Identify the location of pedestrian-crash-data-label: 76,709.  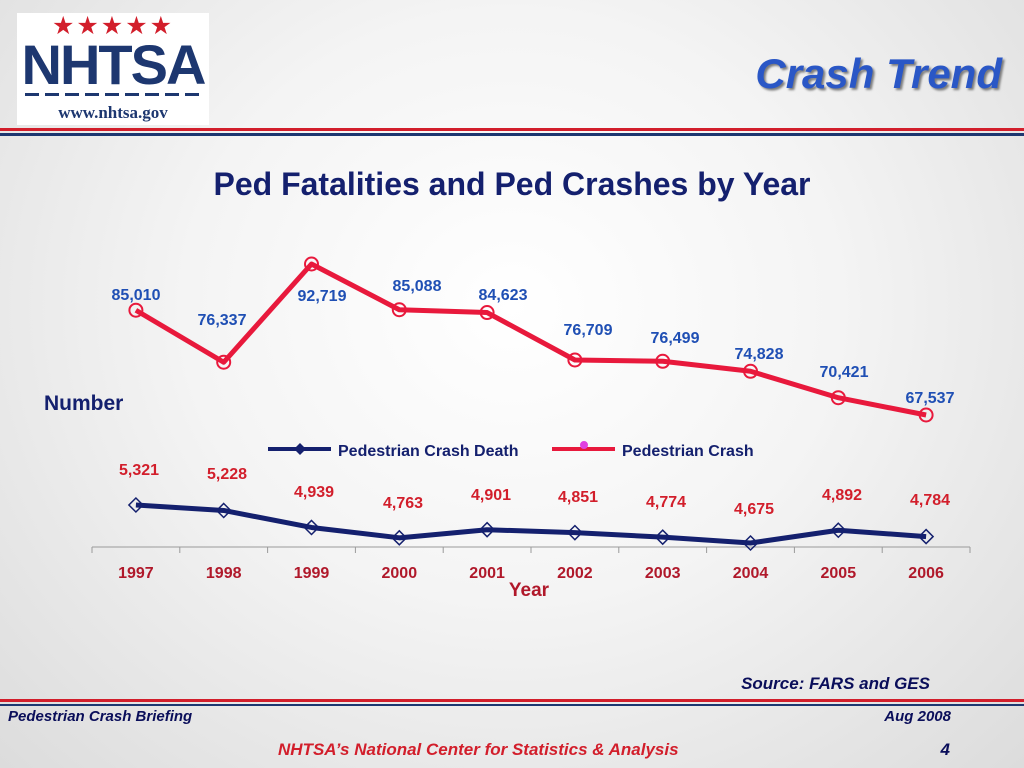
(588, 330).